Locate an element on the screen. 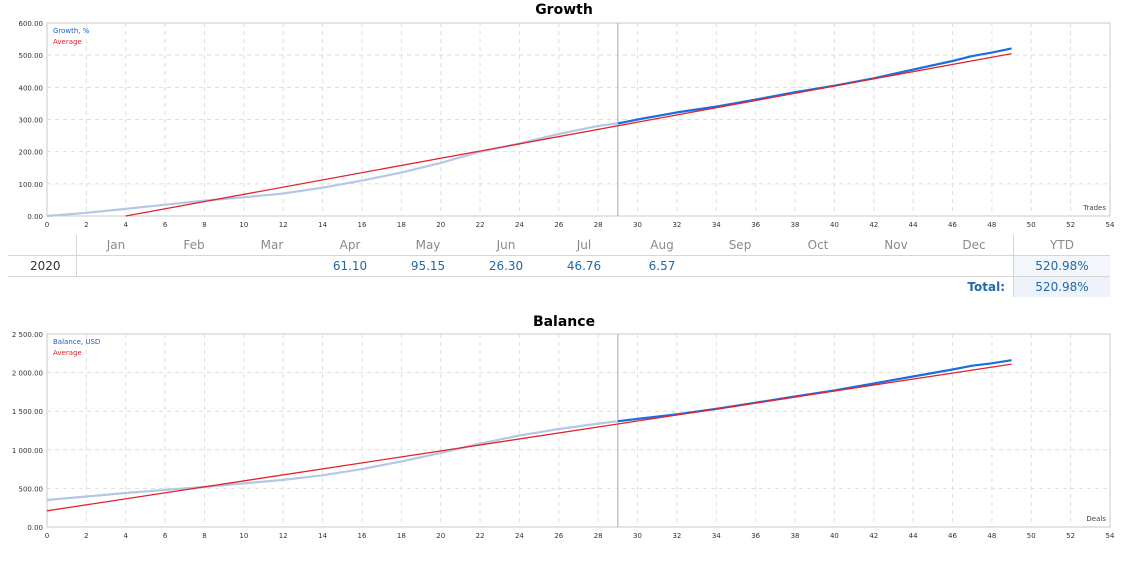 This screenshot has width=1128, height=571. month-header-oct: Oct is located at coordinates (818, 245).